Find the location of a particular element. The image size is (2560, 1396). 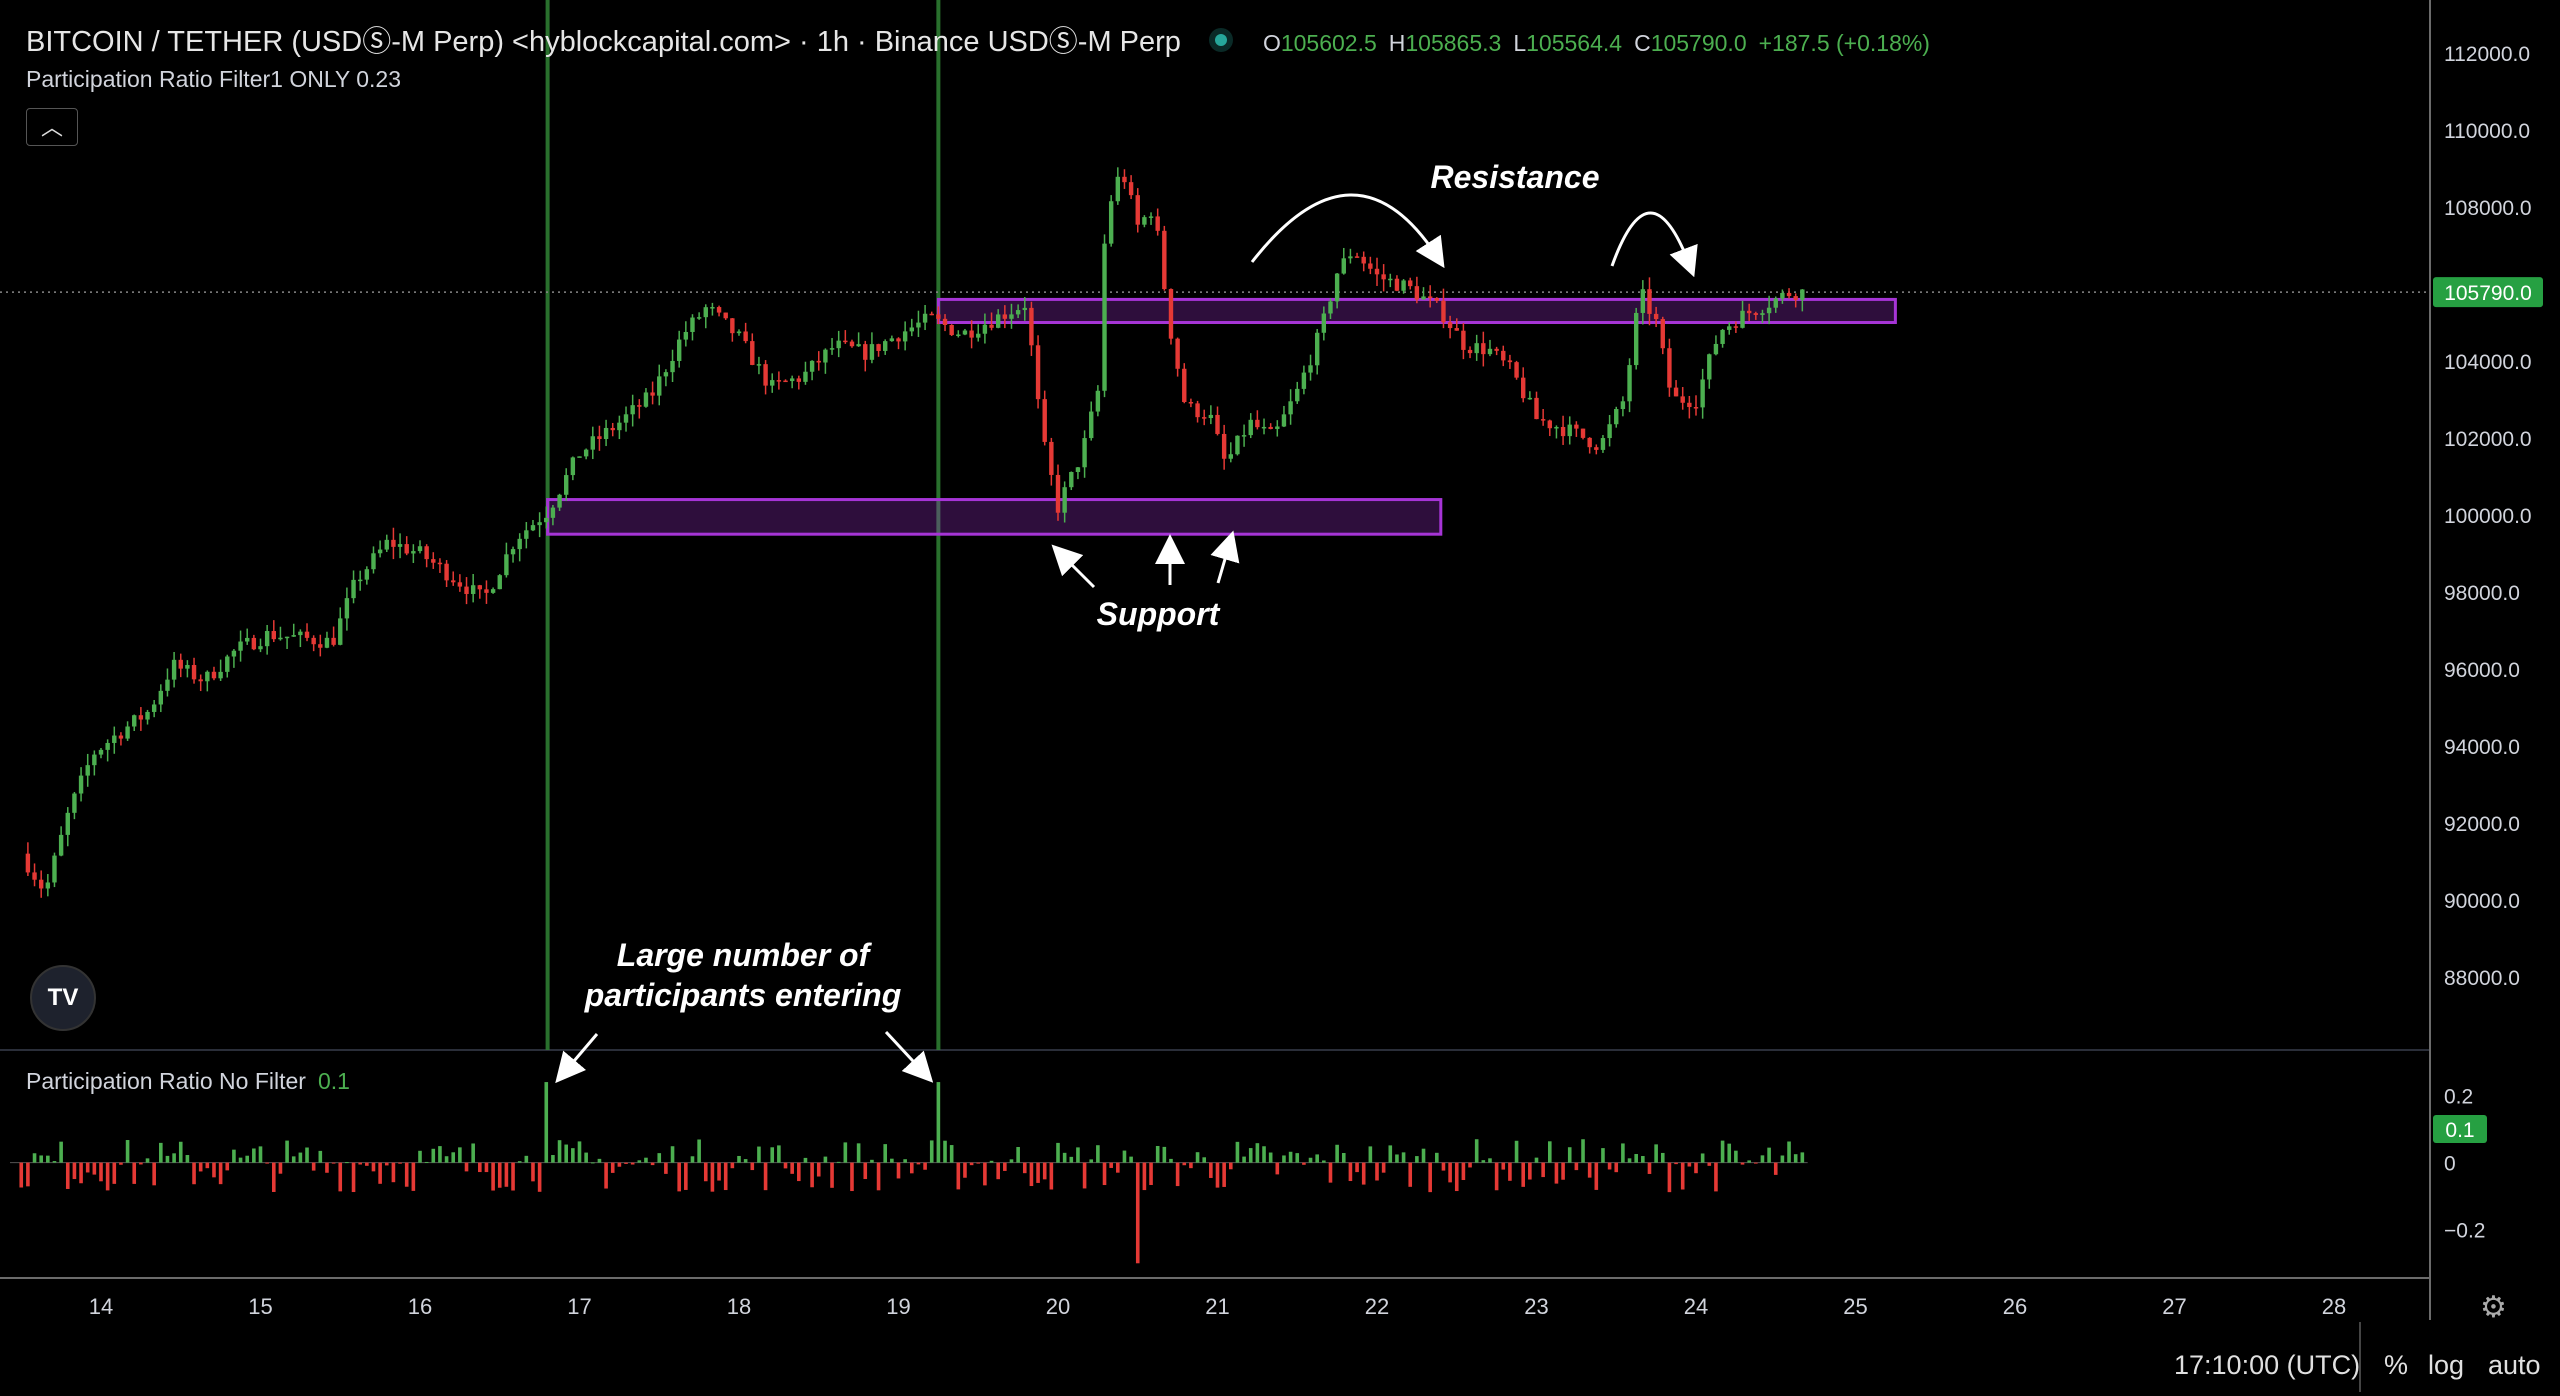

gear-icon: ⚙ is located at coordinates (2493, 1307).